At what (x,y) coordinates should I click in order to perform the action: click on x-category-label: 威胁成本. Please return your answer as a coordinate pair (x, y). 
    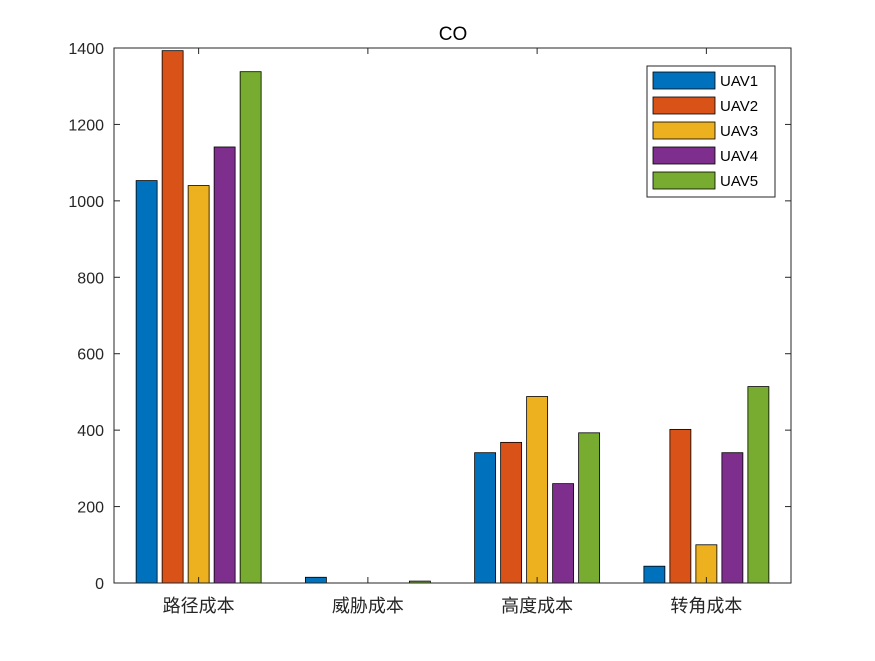
    Looking at the image, I should click on (368, 606).